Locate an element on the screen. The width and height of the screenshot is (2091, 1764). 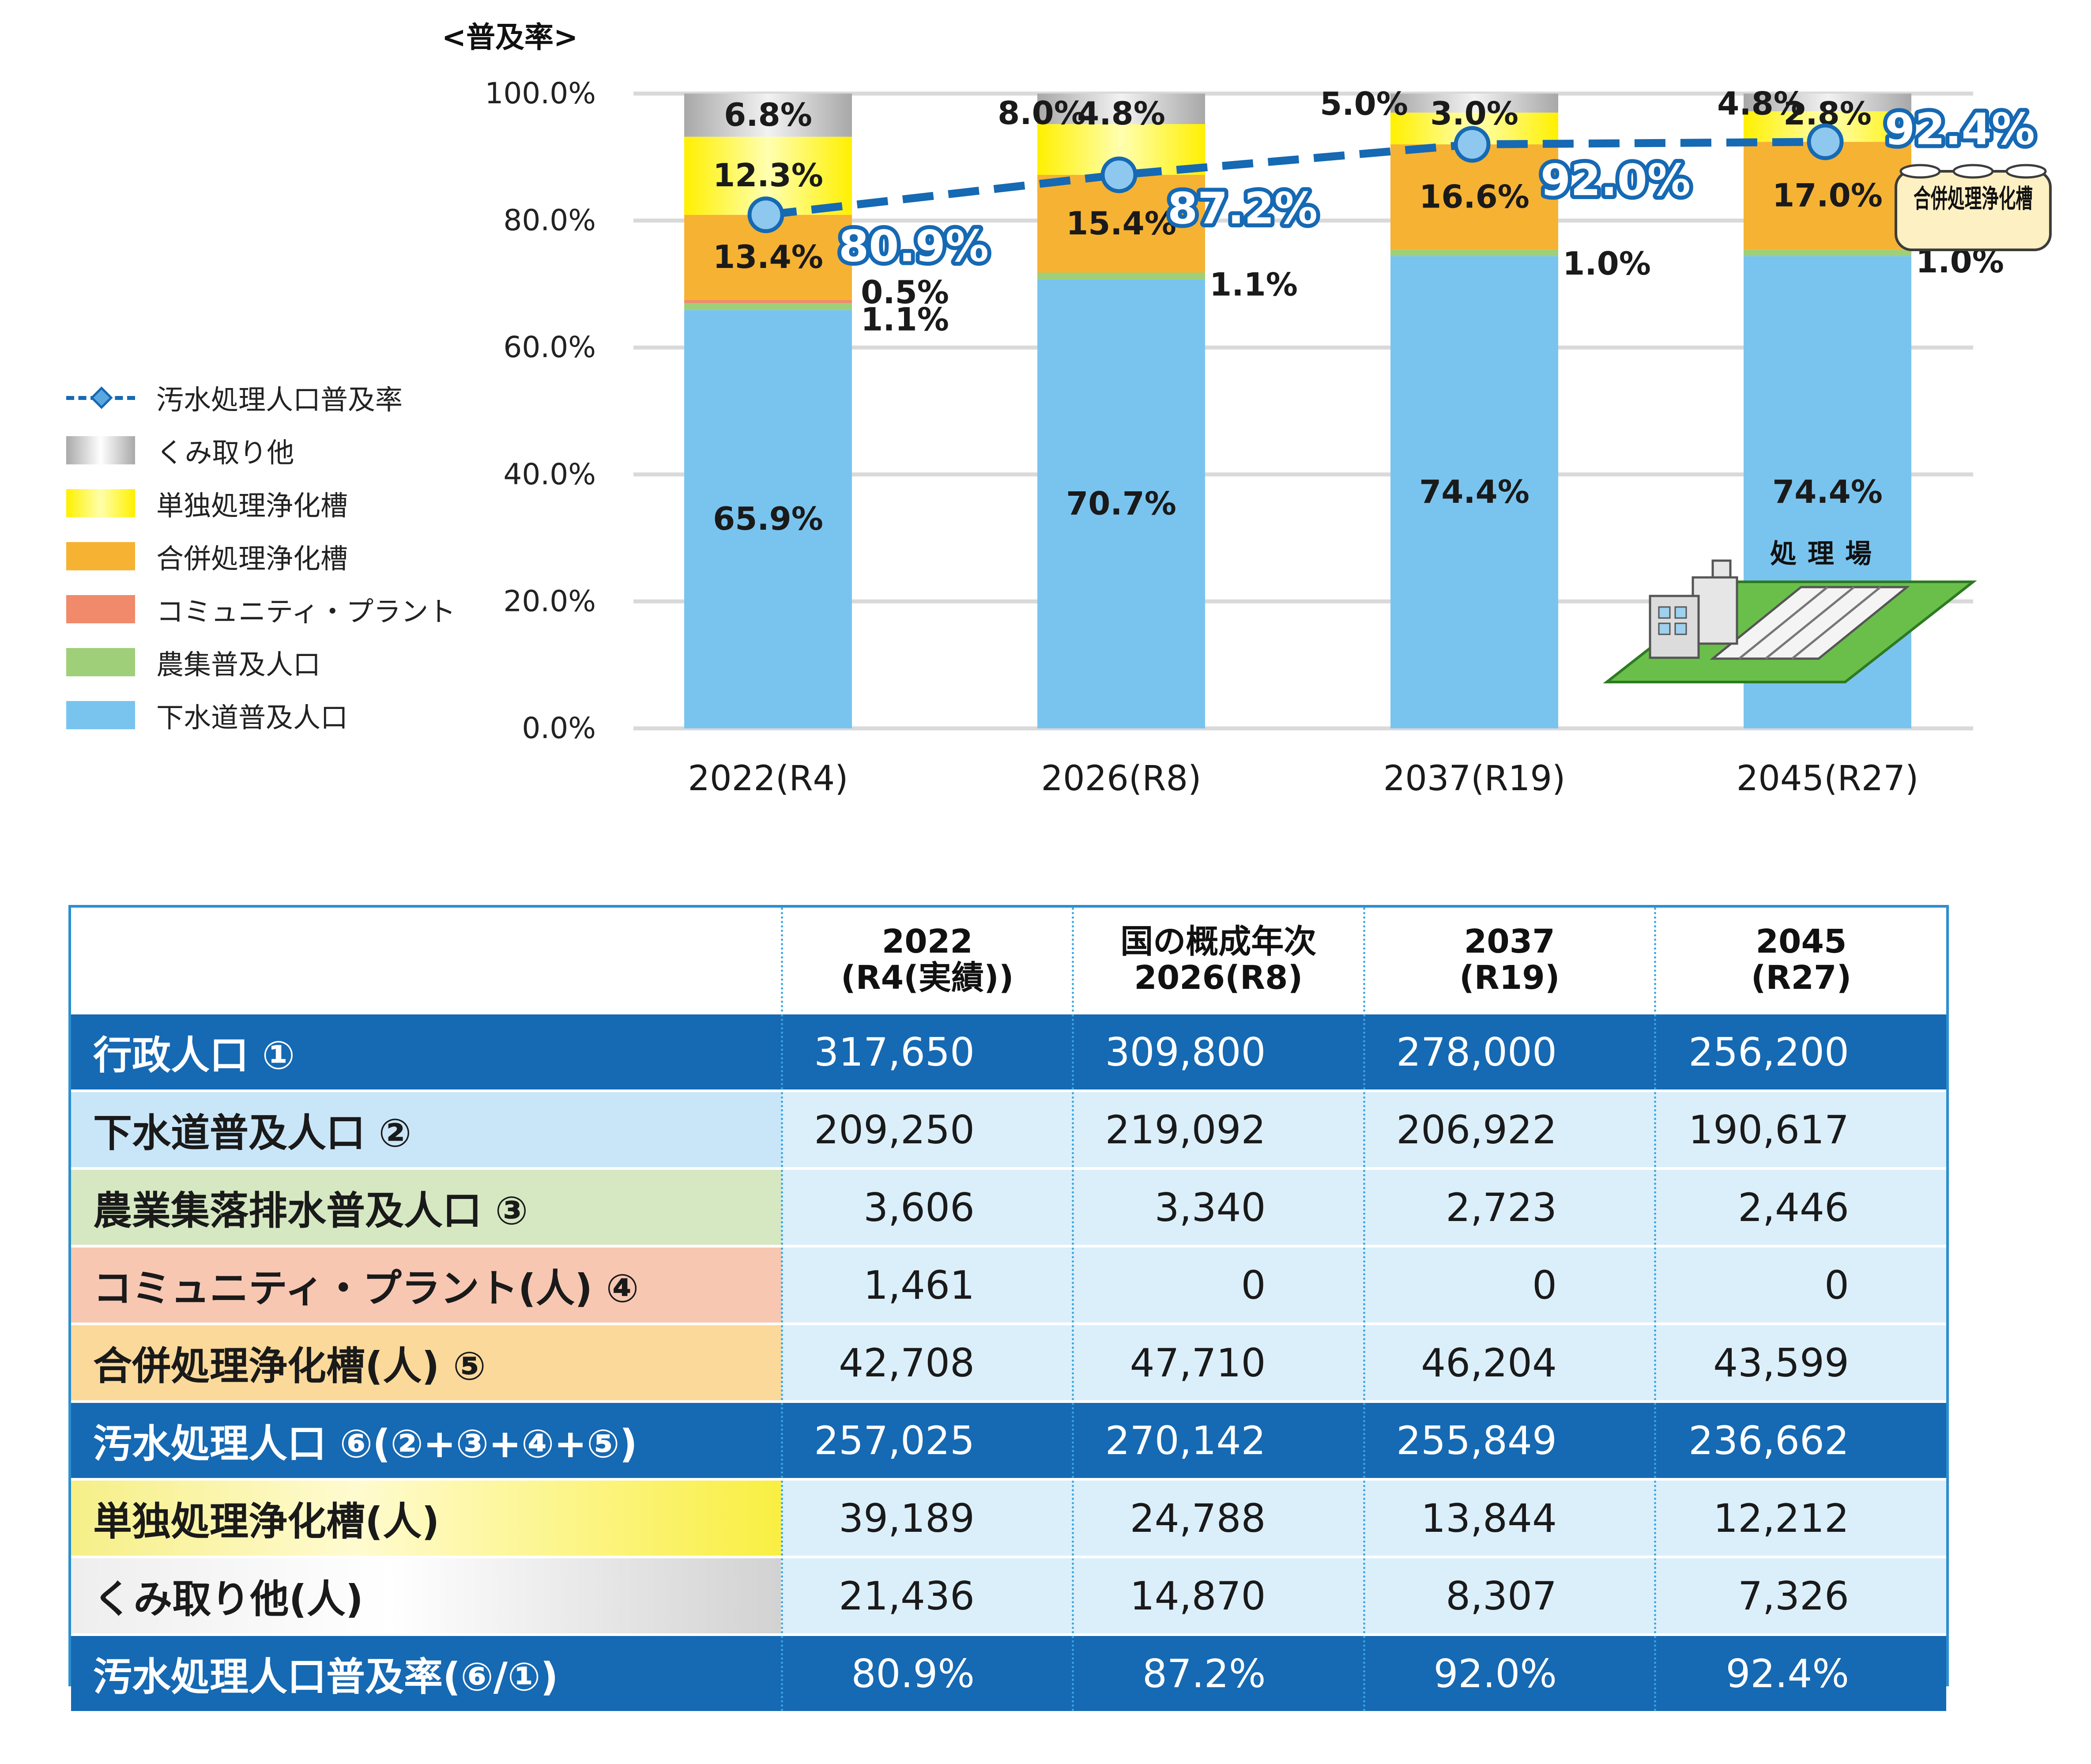
row-label: 汚水処理人口 ⑥(②+③+④+⑤) is located at coordinates (426, 1439).